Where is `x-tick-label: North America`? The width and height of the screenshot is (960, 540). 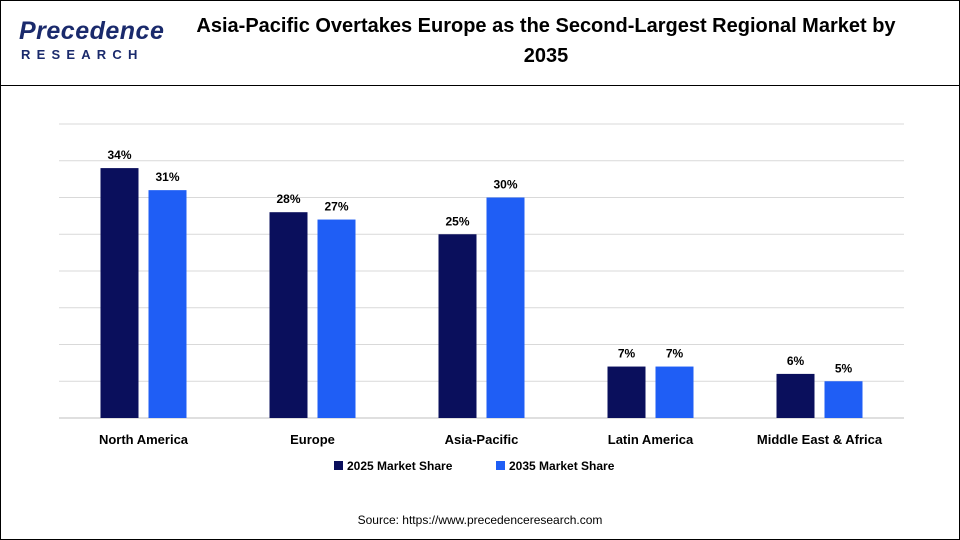 x-tick-label: North America is located at coordinates (144, 439).